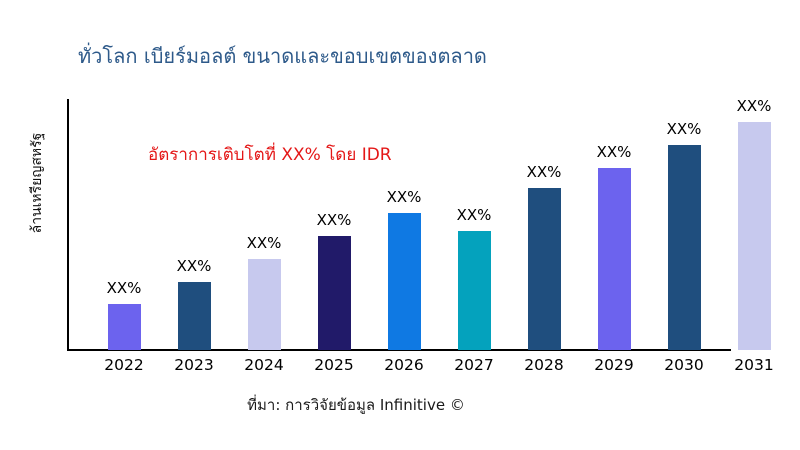  Describe the element at coordinates (264, 243) in the screenshot. I see `bar-value-label-2024: XX%` at that location.